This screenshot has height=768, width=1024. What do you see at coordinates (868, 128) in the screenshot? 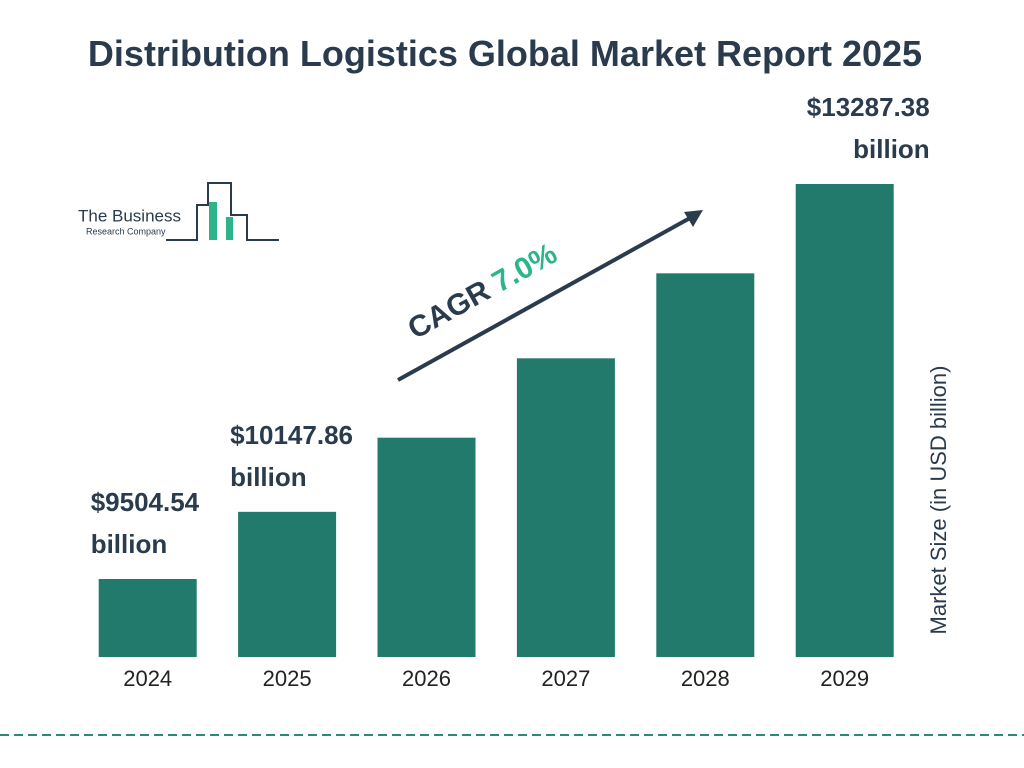
I see `value-label: $13287.38 billion` at bounding box center [868, 128].